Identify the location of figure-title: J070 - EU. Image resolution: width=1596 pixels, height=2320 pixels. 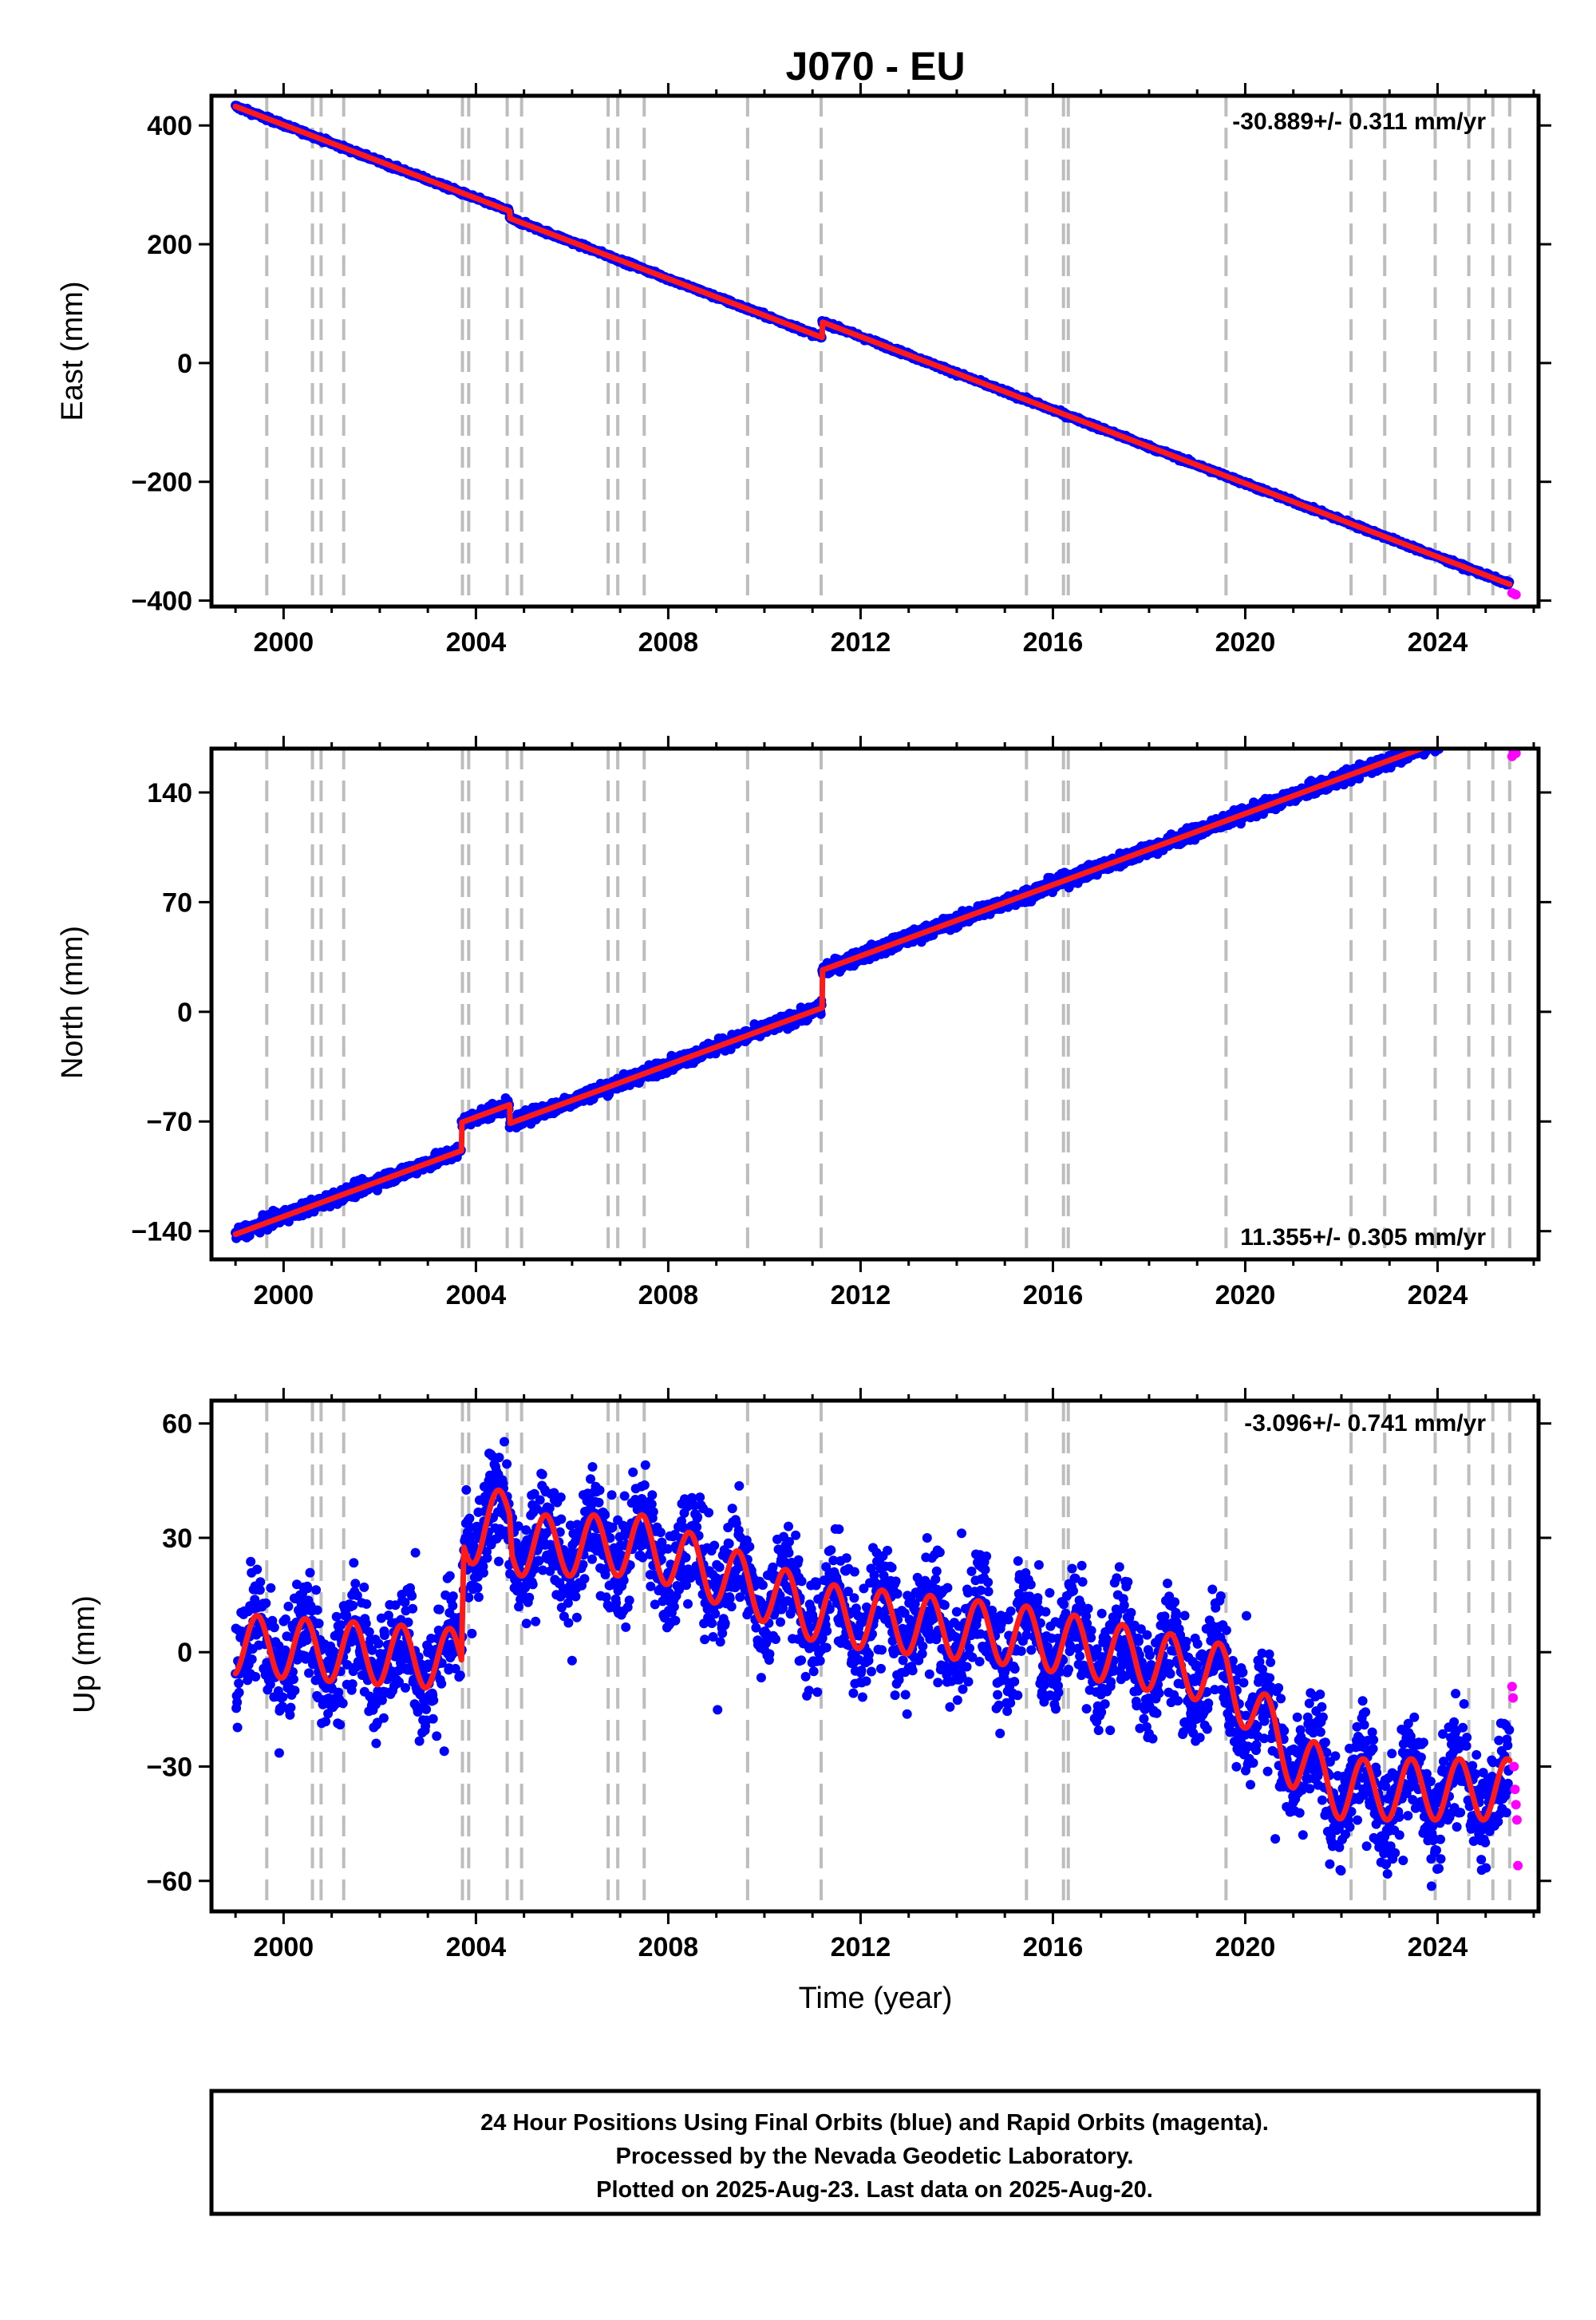
(875, 66).